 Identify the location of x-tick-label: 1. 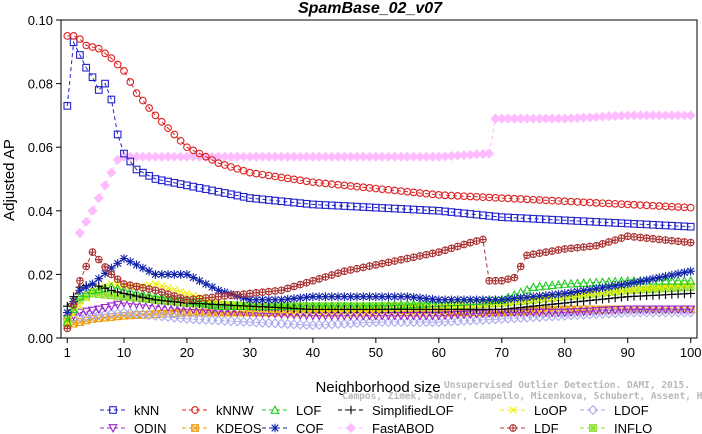
(67, 352).